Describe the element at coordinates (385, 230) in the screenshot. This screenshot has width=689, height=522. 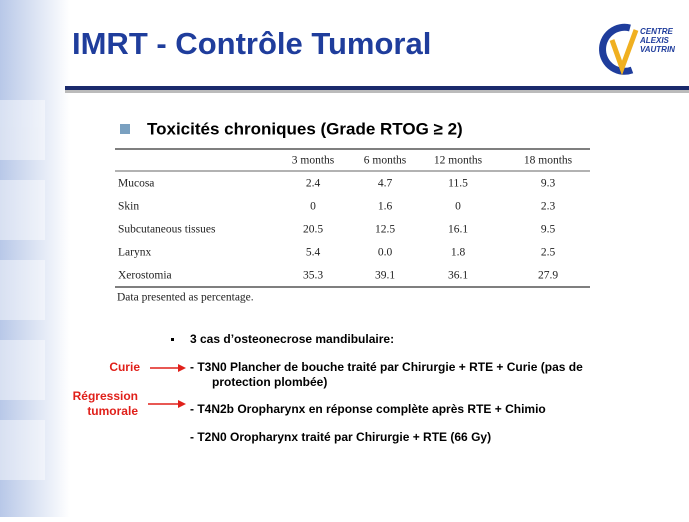
I see `table-cell: 12.5` at that location.